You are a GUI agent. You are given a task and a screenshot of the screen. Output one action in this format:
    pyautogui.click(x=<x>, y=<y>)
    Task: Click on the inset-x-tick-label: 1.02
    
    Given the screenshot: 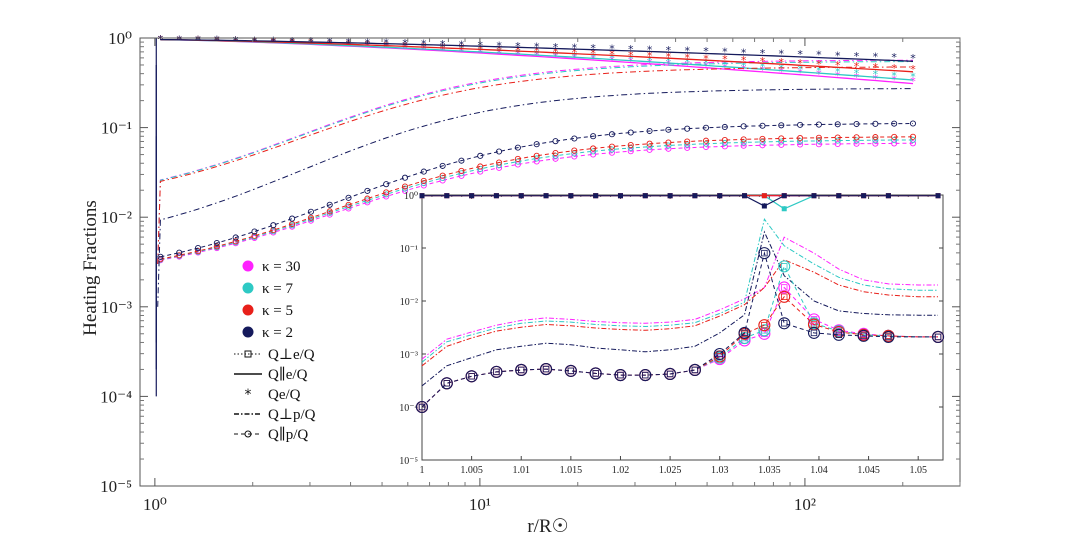 What is the action you would take?
    pyautogui.click(x=621, y=470)
    